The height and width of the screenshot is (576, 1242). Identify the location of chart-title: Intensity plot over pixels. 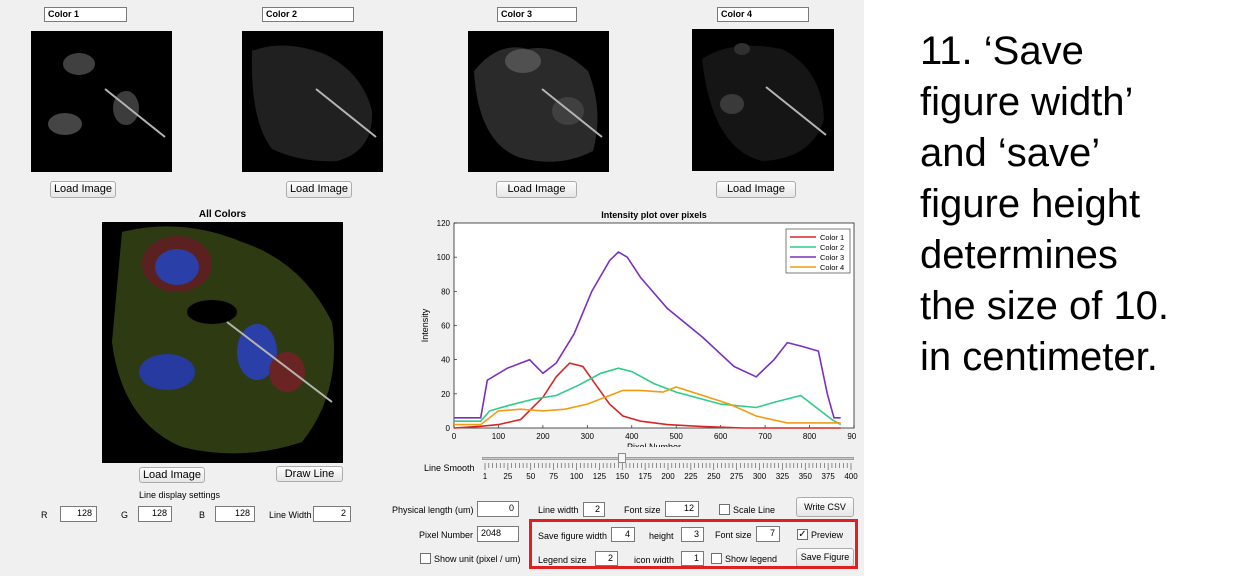
(654, 215).